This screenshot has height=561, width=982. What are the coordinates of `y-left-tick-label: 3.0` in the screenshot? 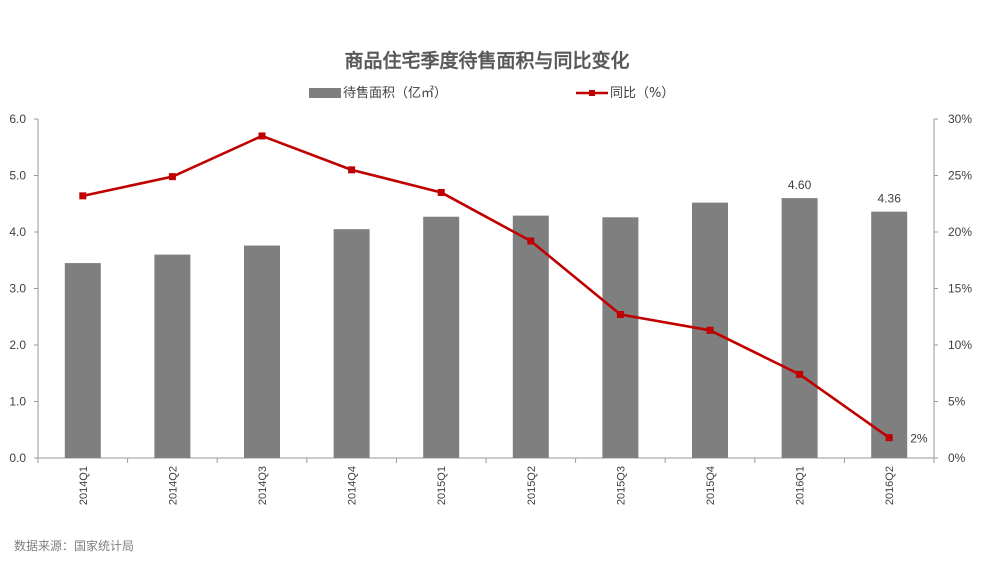 It's located at (17, 289).